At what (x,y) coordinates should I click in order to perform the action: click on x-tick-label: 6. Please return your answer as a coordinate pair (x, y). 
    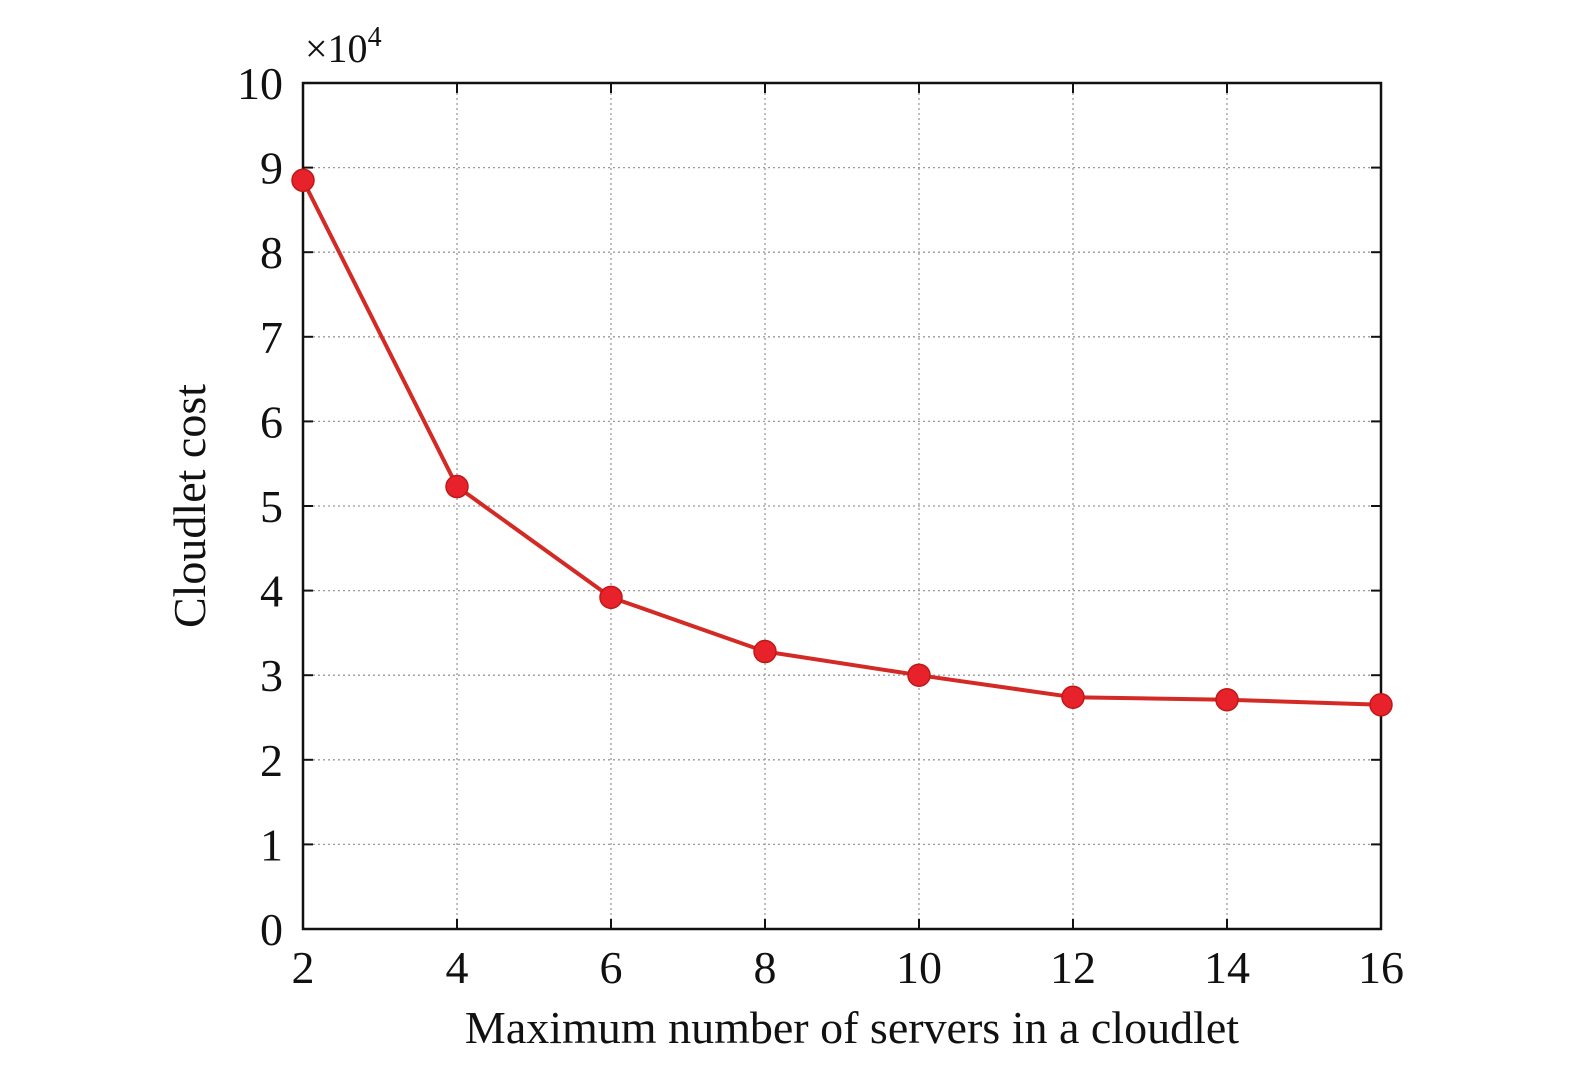
    Looking at the image, I should click on (611, 967).